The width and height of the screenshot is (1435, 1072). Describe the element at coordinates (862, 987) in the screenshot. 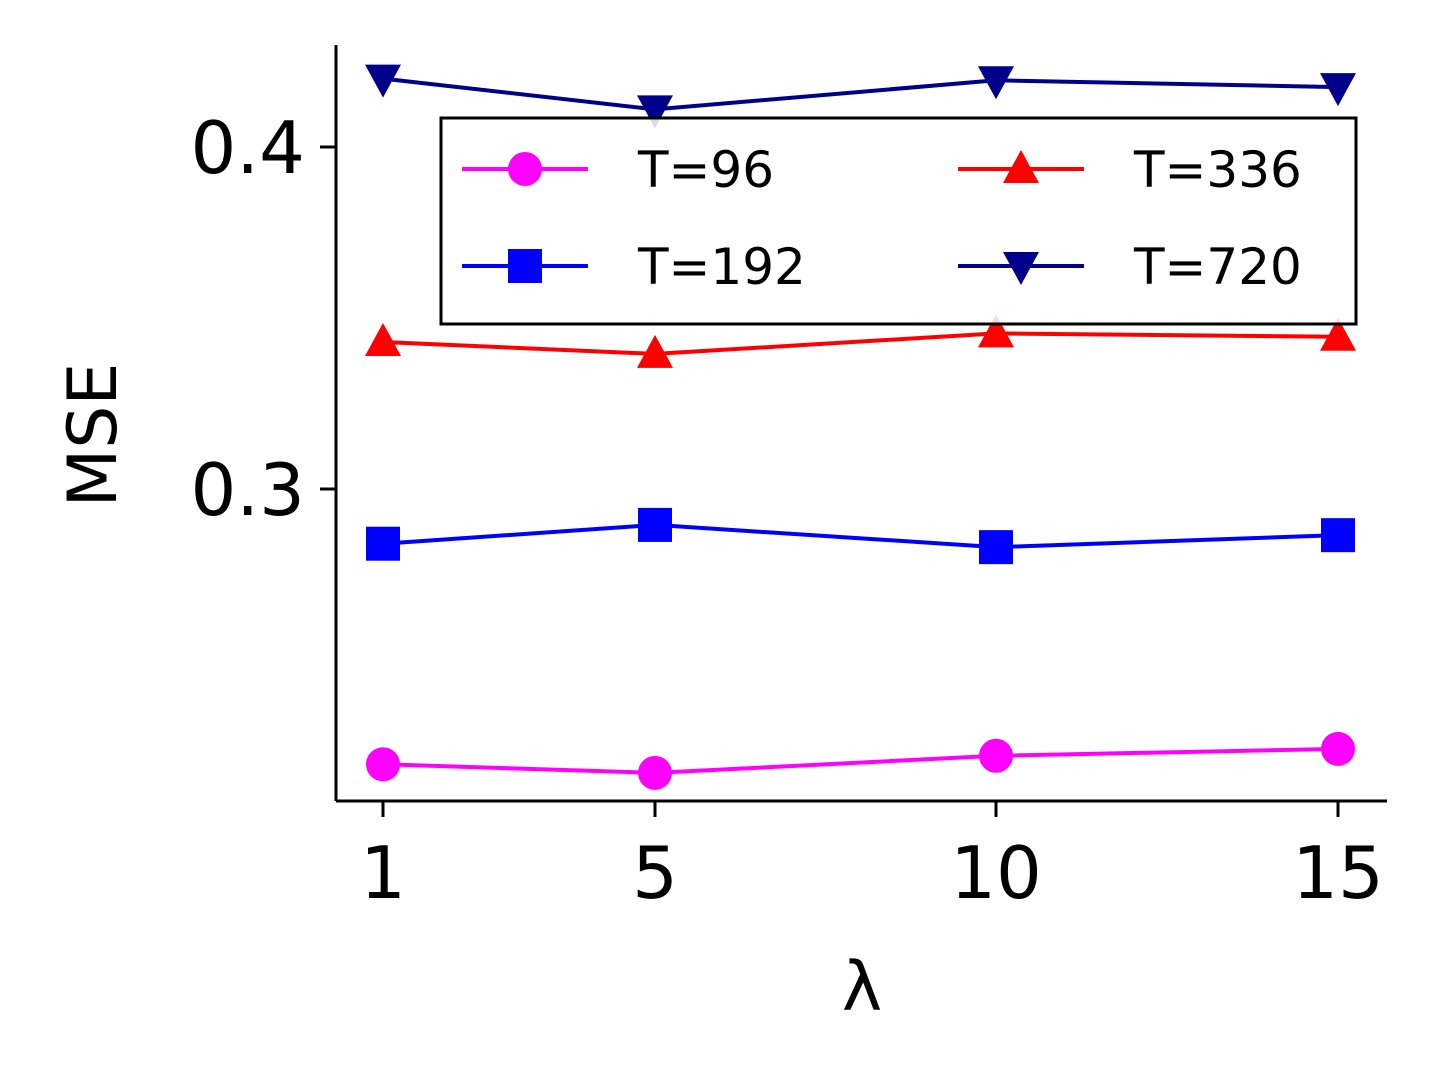

I see `x-axis-title: λ` at that location.